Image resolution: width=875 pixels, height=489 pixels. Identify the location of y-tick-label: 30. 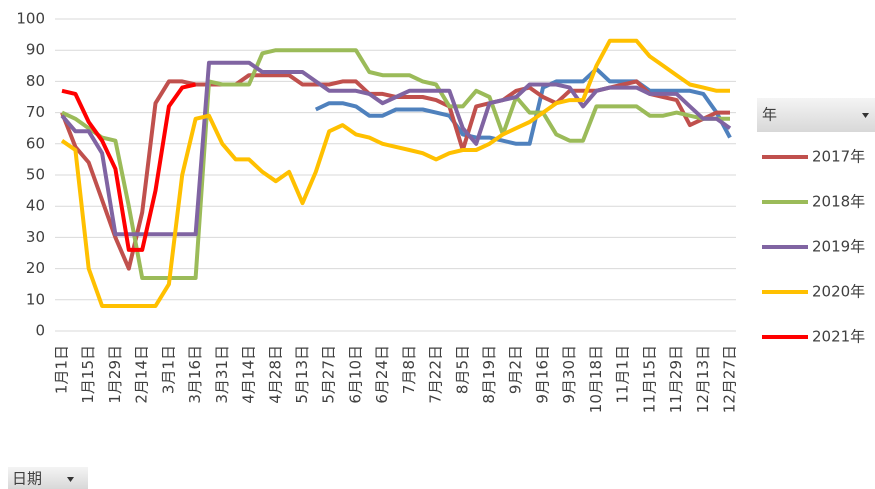
(35, 237).